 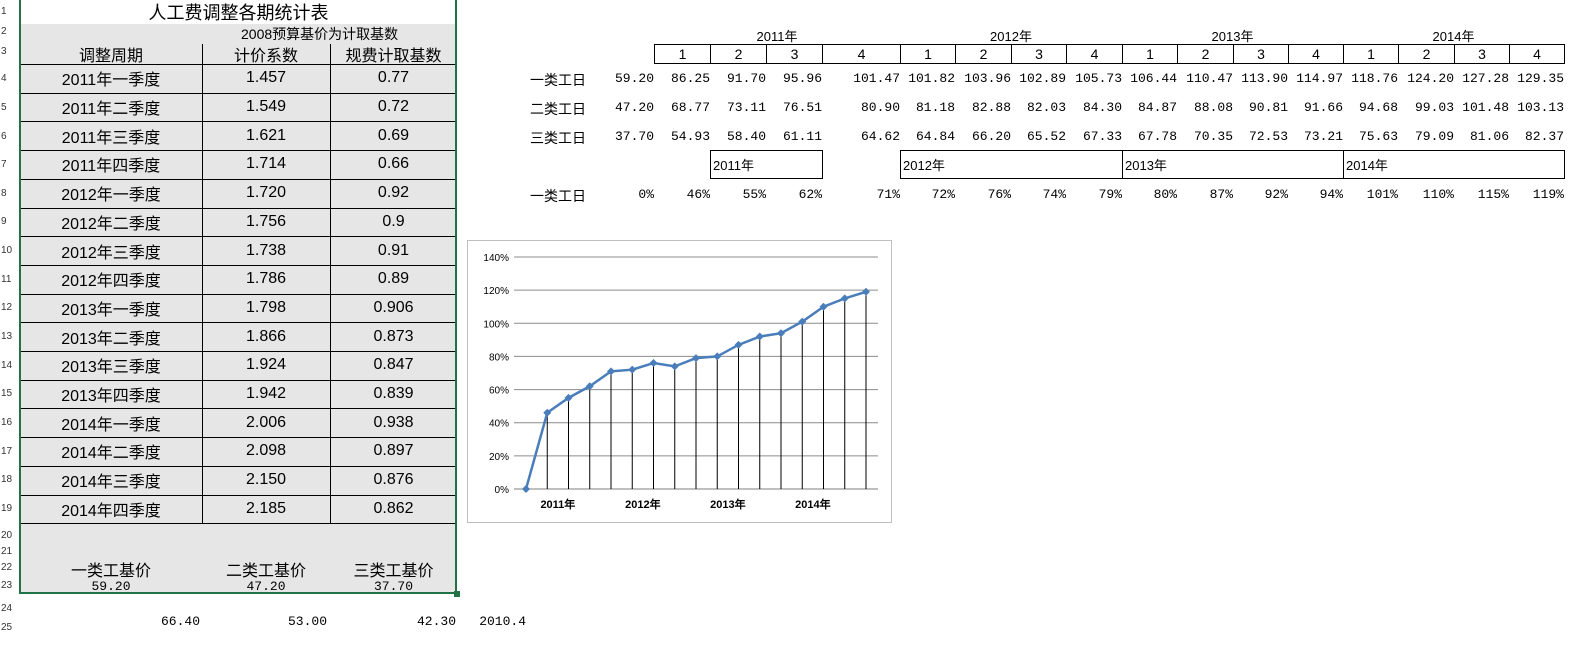 What do you see at coordinates (1438, 194) in the screenshot?
I see `pct-value-cell: 110%` at bounding box center [1438, 194].